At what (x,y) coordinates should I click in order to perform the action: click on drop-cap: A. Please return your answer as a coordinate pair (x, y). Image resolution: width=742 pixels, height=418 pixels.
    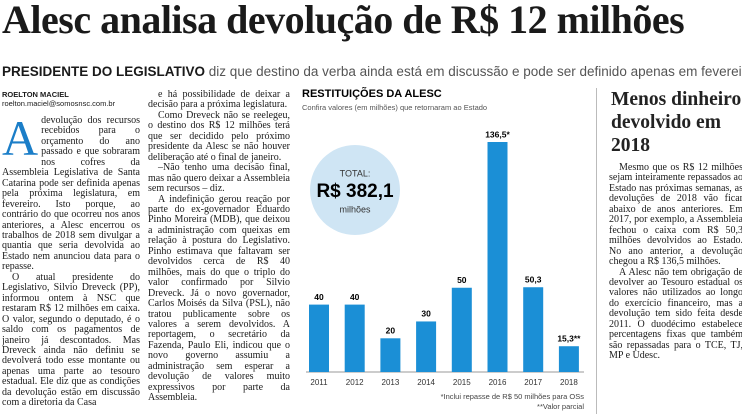
    Looking at the image, I should click on (20, 141).